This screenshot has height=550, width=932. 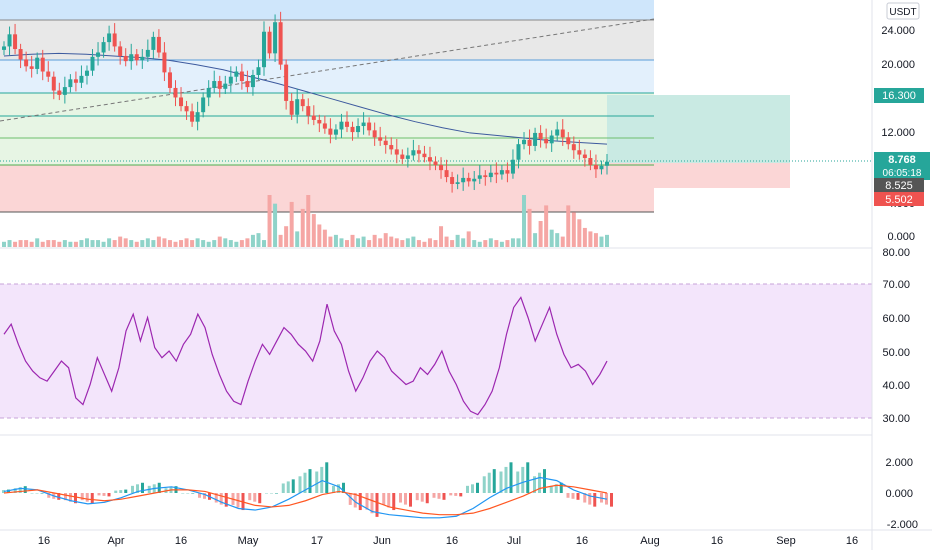 What do you see at coordinates (698, 175) in the screenshot?
I see `stop-box` at bounding box center [698, 175].